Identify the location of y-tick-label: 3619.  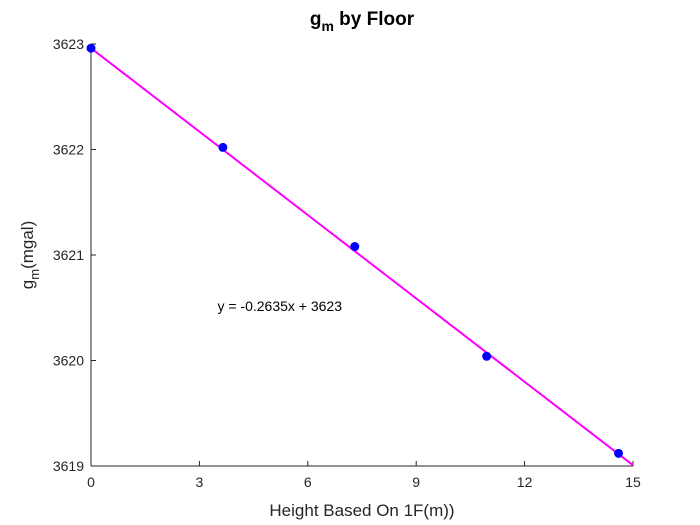
(68, 466).